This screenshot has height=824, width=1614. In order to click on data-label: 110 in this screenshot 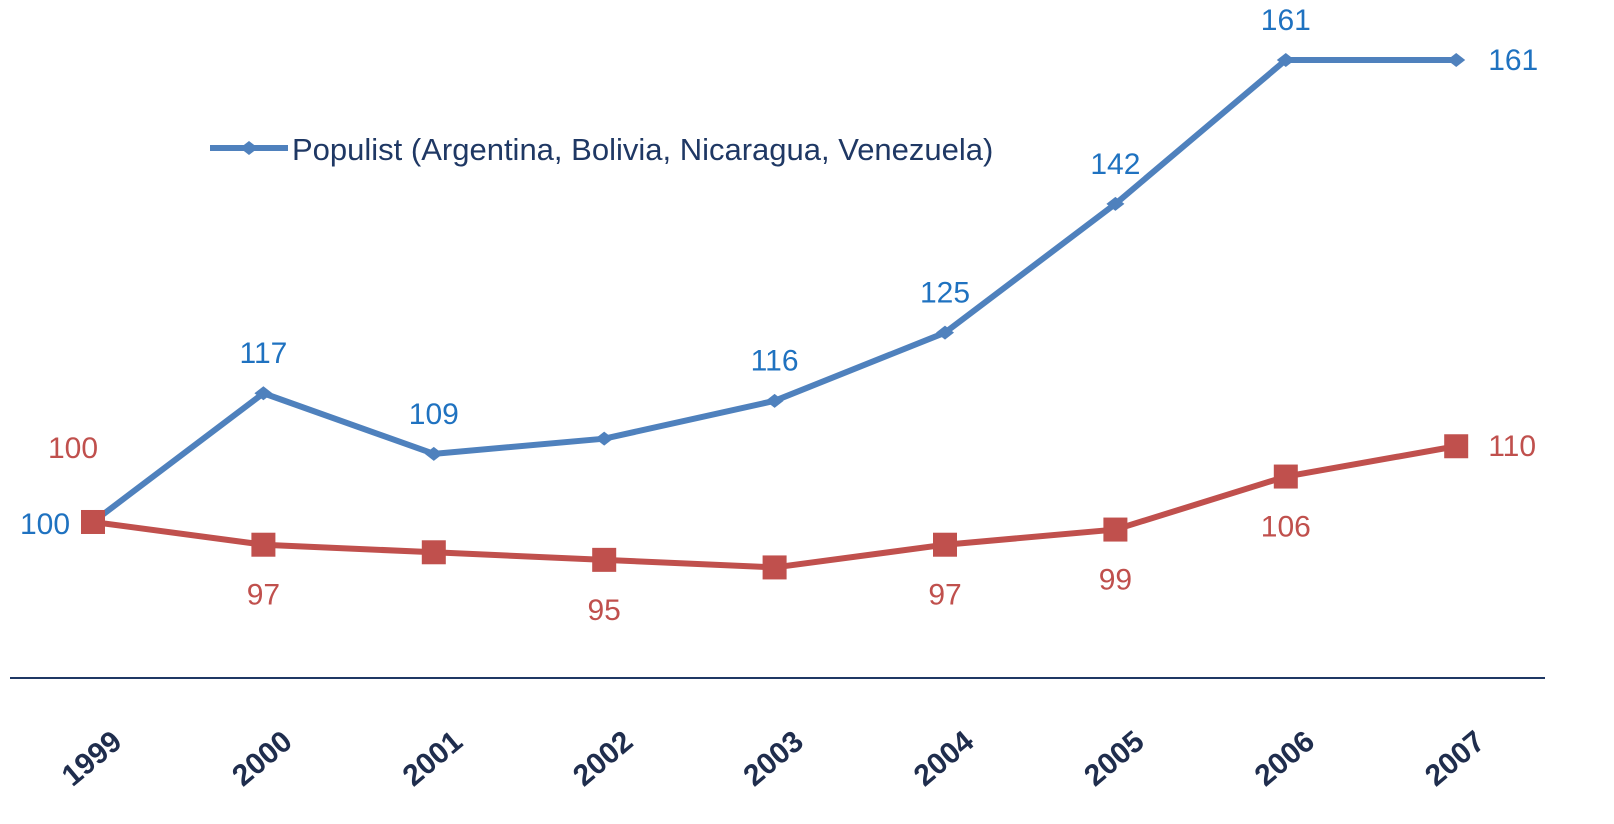, I will do `click(1512, 446)`.